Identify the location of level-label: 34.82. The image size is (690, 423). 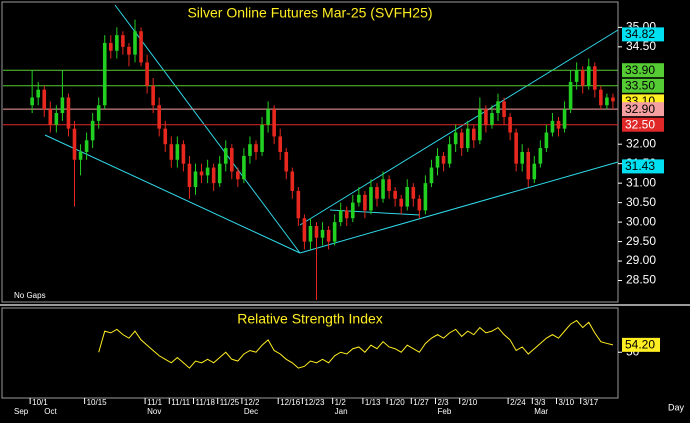
(640, 34).